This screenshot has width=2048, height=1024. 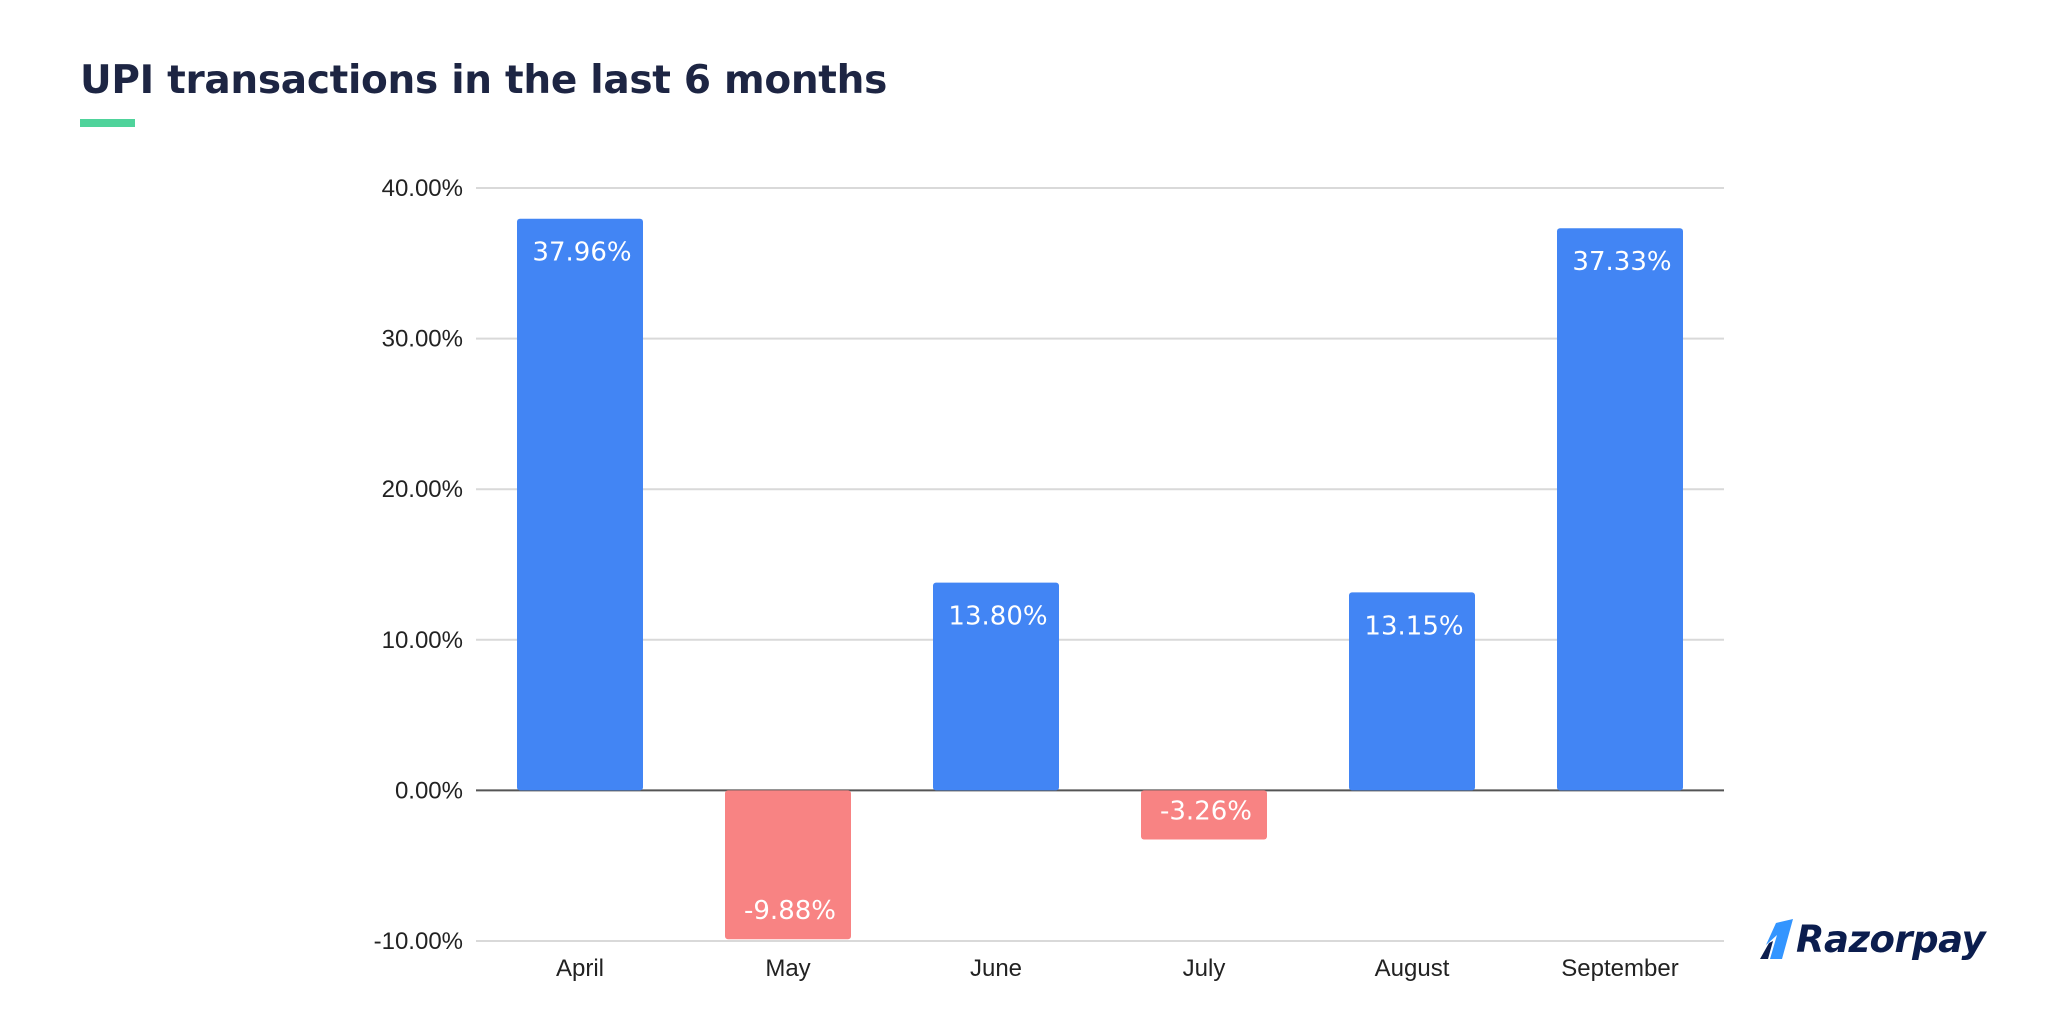 What do you see at coordinates (422, 188) in the screenshot?
I see `y-tick-label: 40.00%` at bounding box center [422, 188].